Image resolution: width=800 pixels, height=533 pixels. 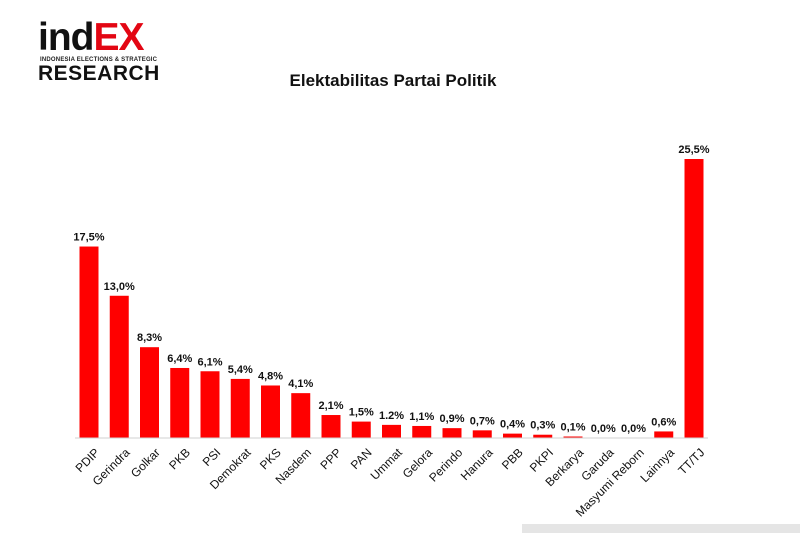 I want to click on bar-pbb, so click(x=512, y=435).